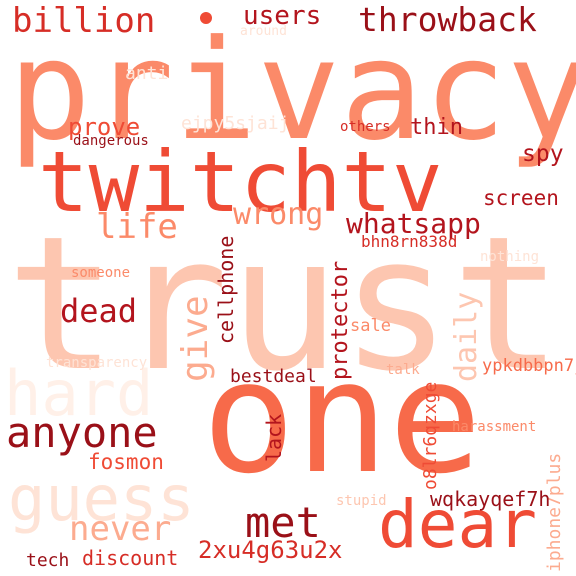 This screenshot has width=576, height=576. Describe the element at coordinates (226, 289) in the screenshot. I see `word-cellphone: cellphone` at that location.